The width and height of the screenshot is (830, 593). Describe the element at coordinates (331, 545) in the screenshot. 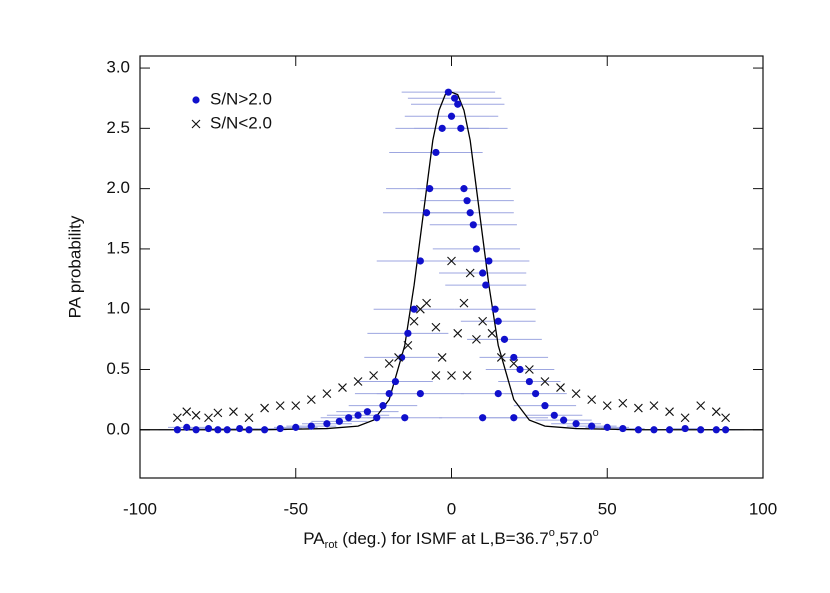

I see `x-label-sub: rot` at that location.